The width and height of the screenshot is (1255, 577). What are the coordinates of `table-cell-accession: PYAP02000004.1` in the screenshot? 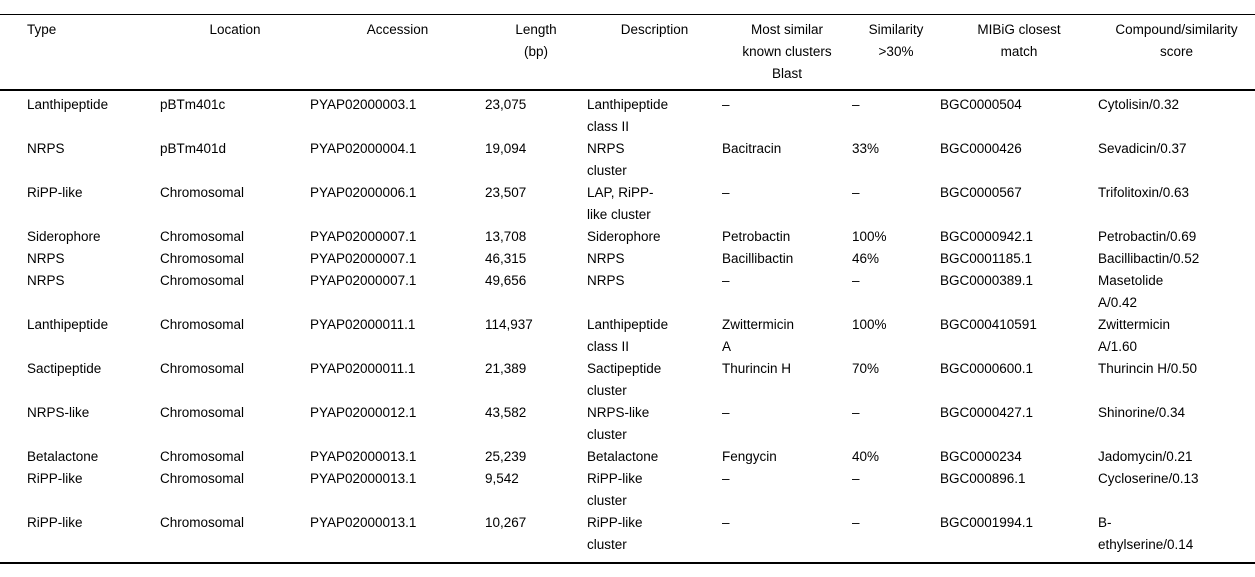 It's located at (363, 148).